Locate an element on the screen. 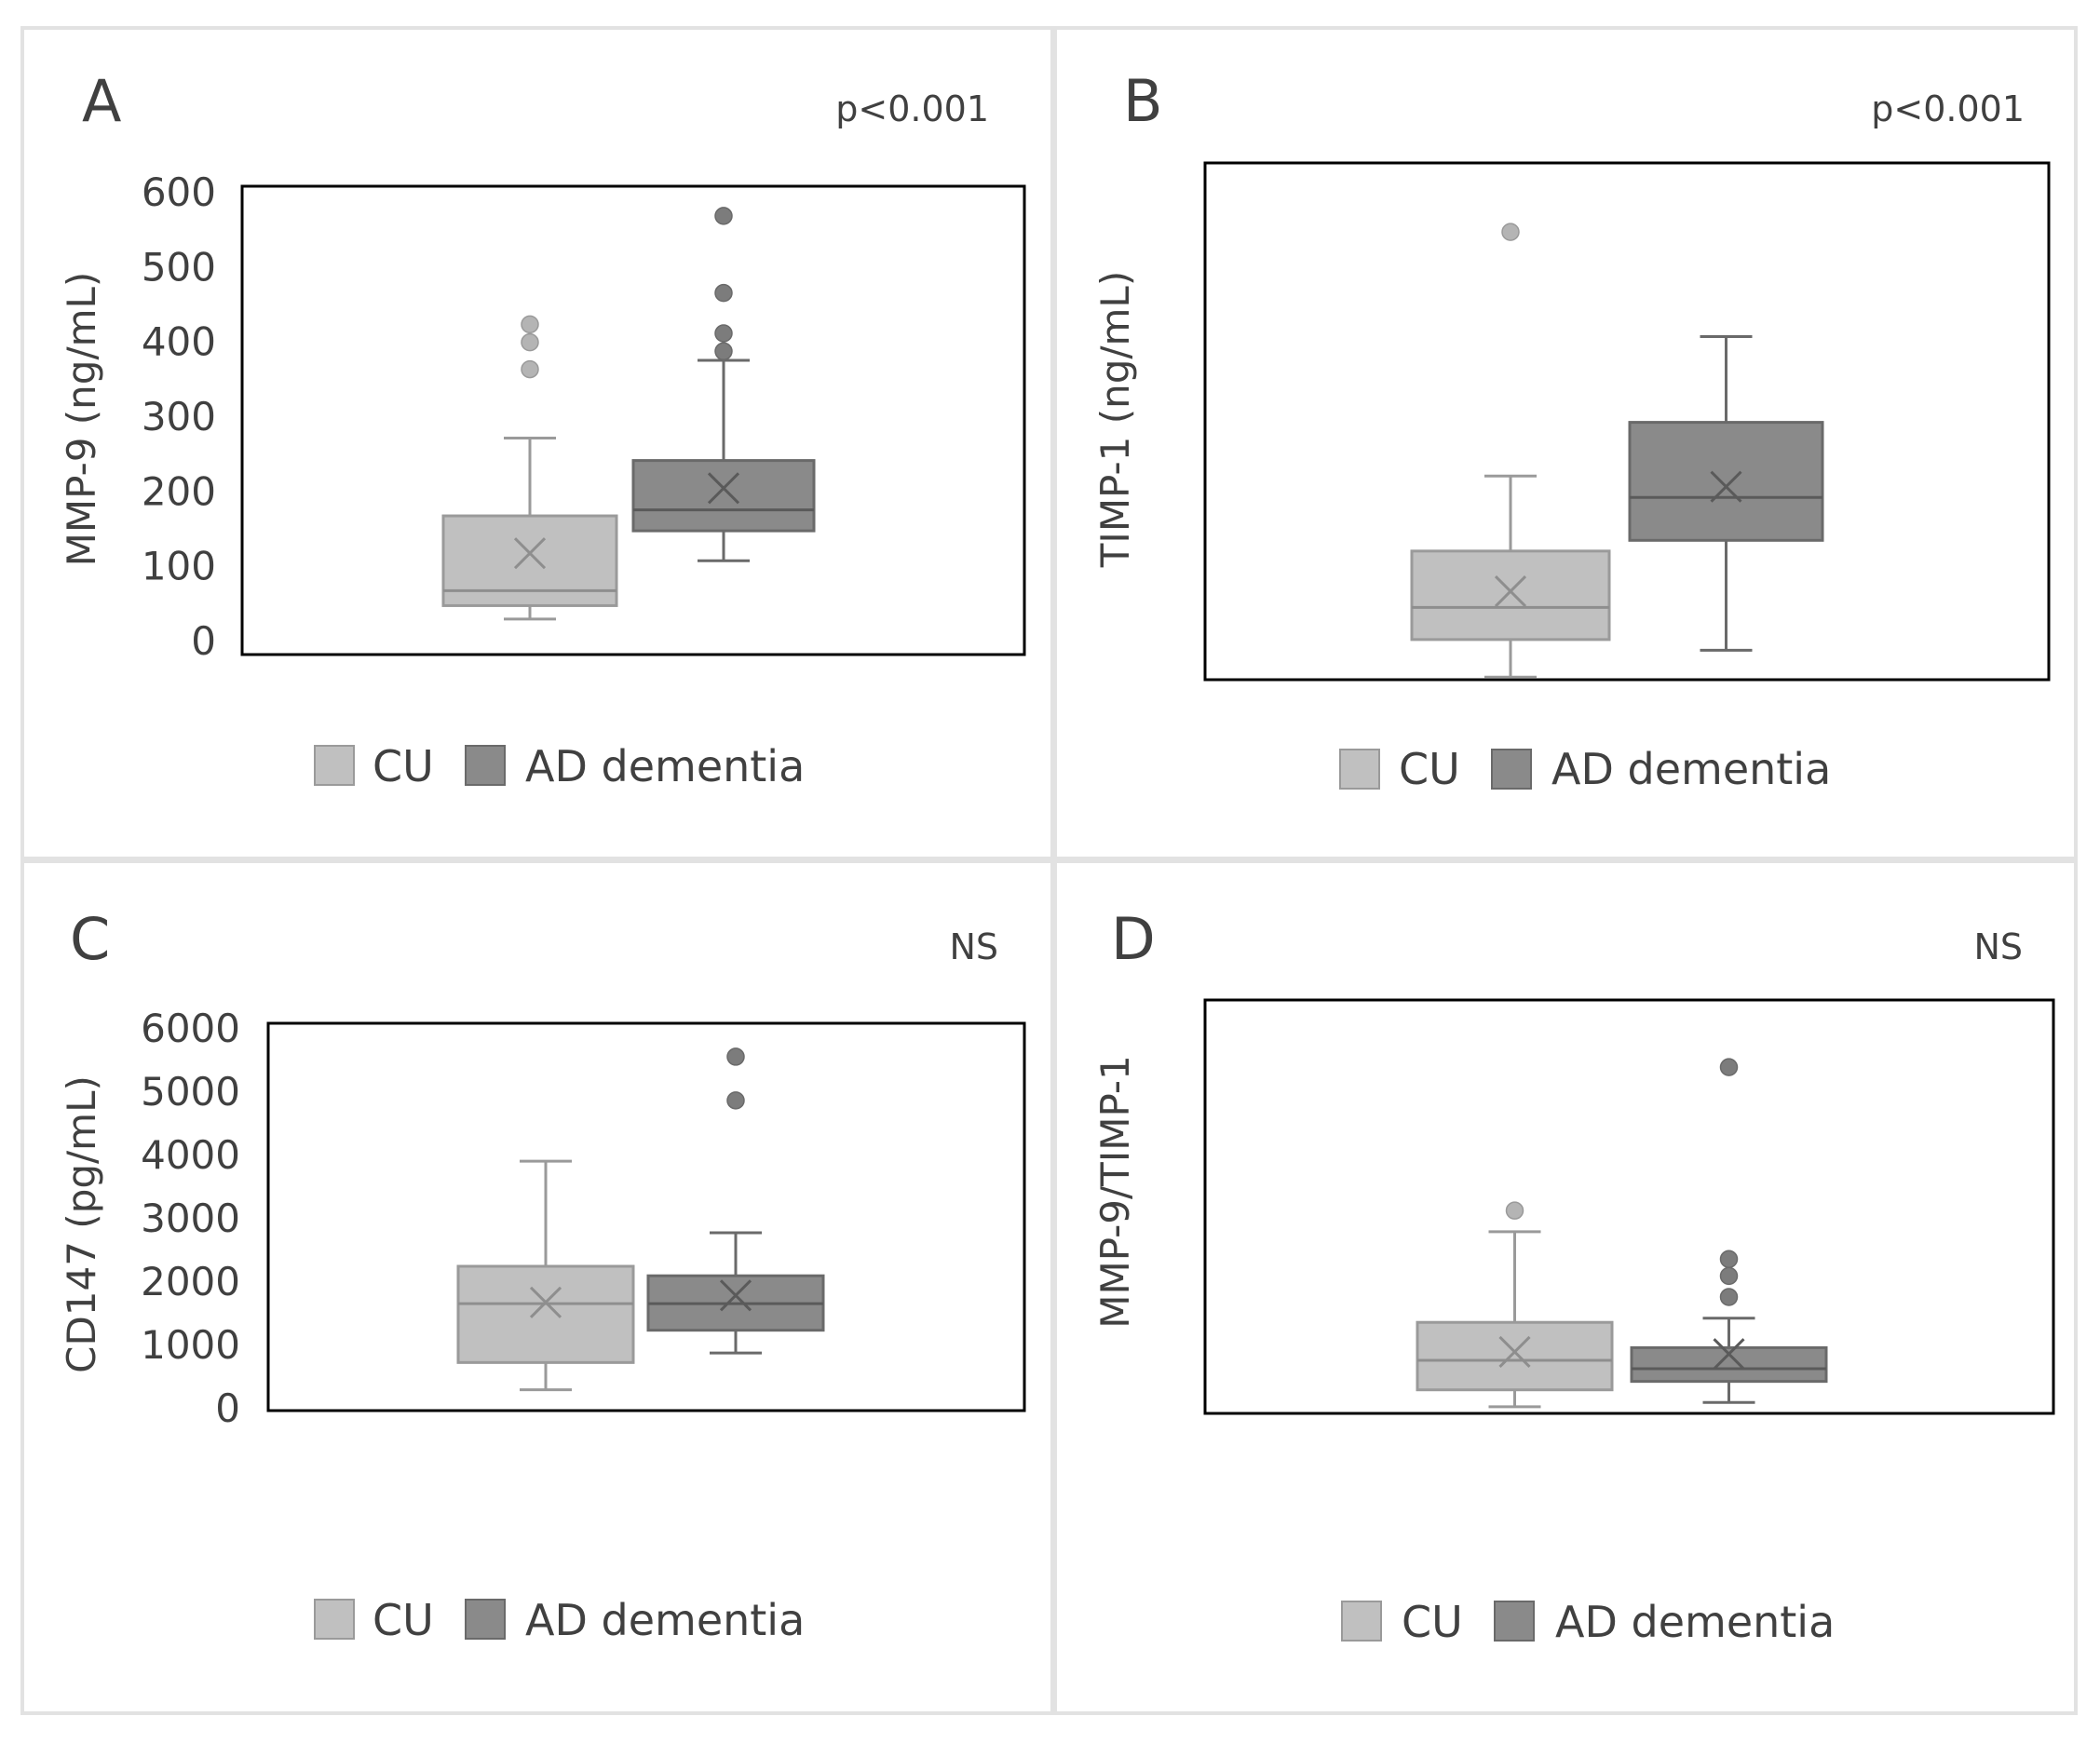 This screenshot has width=2100, height=1743. panel-d-legend: CU AD dementia is located at coordinates (1588, 1622).